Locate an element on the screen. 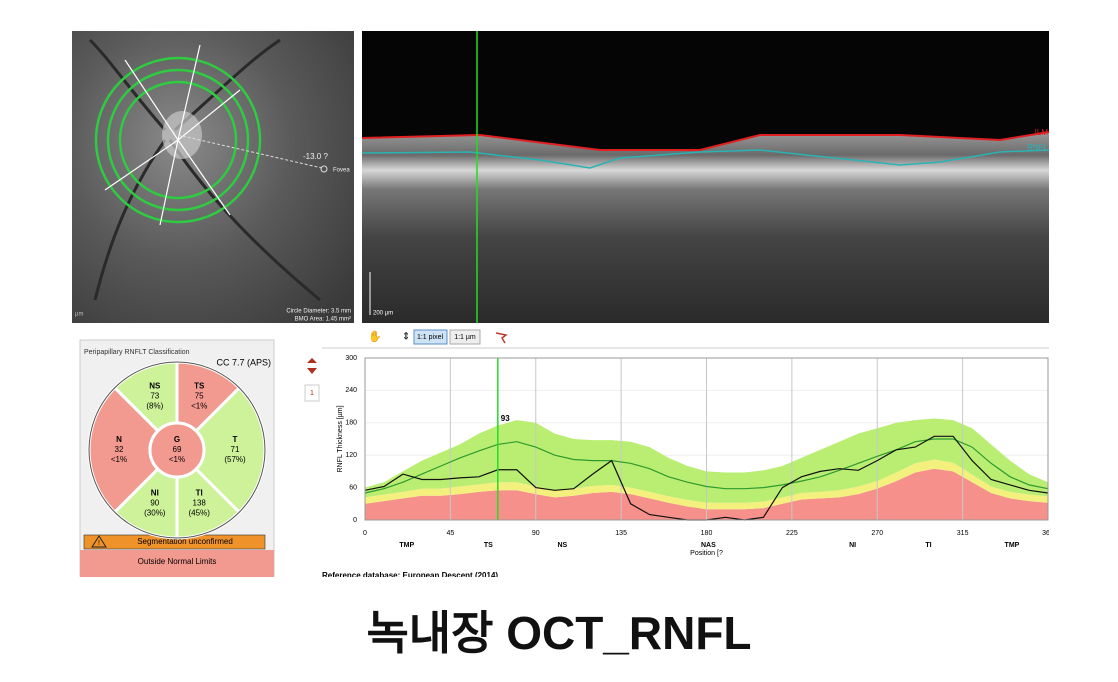 The image size is (1118, 682). x-tick-label: 90 is located at coordinates (536, 533).